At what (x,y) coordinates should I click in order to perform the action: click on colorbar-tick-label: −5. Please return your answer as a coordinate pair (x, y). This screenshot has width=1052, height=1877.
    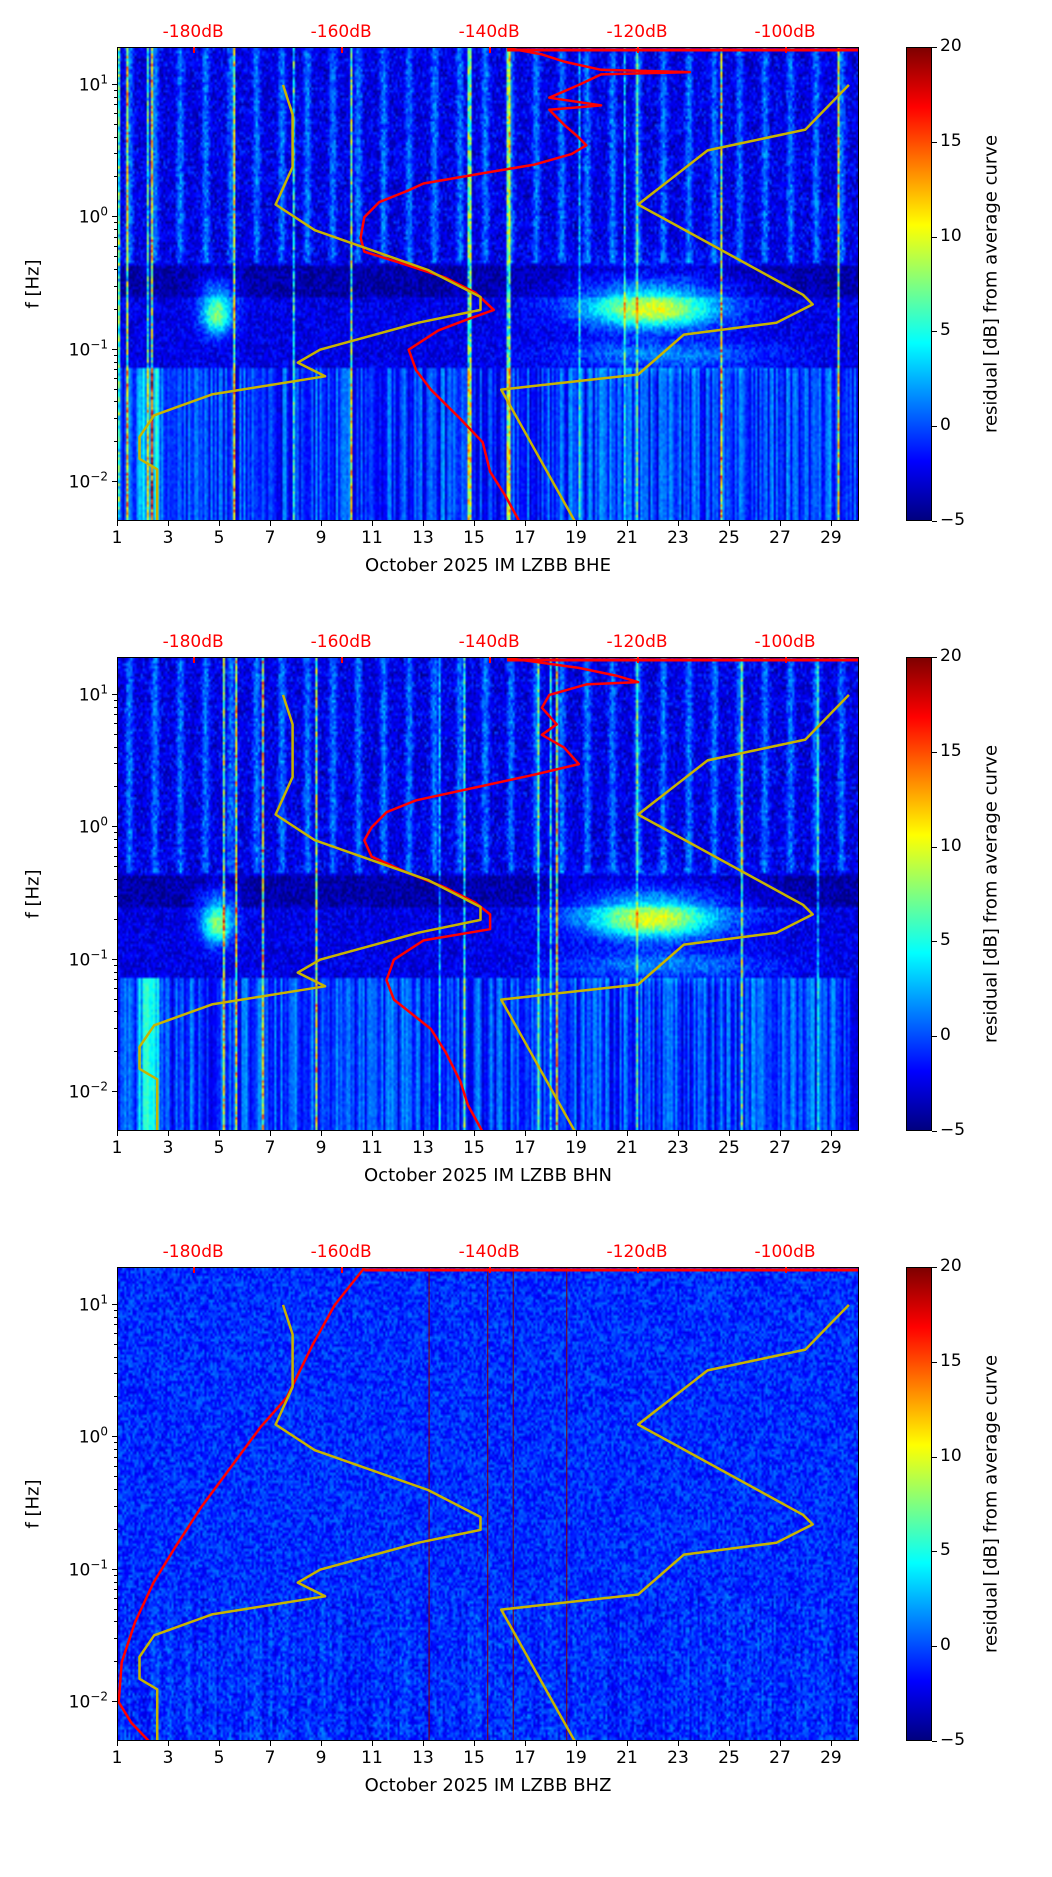
    Looking at the image, I should click on (953, 520).